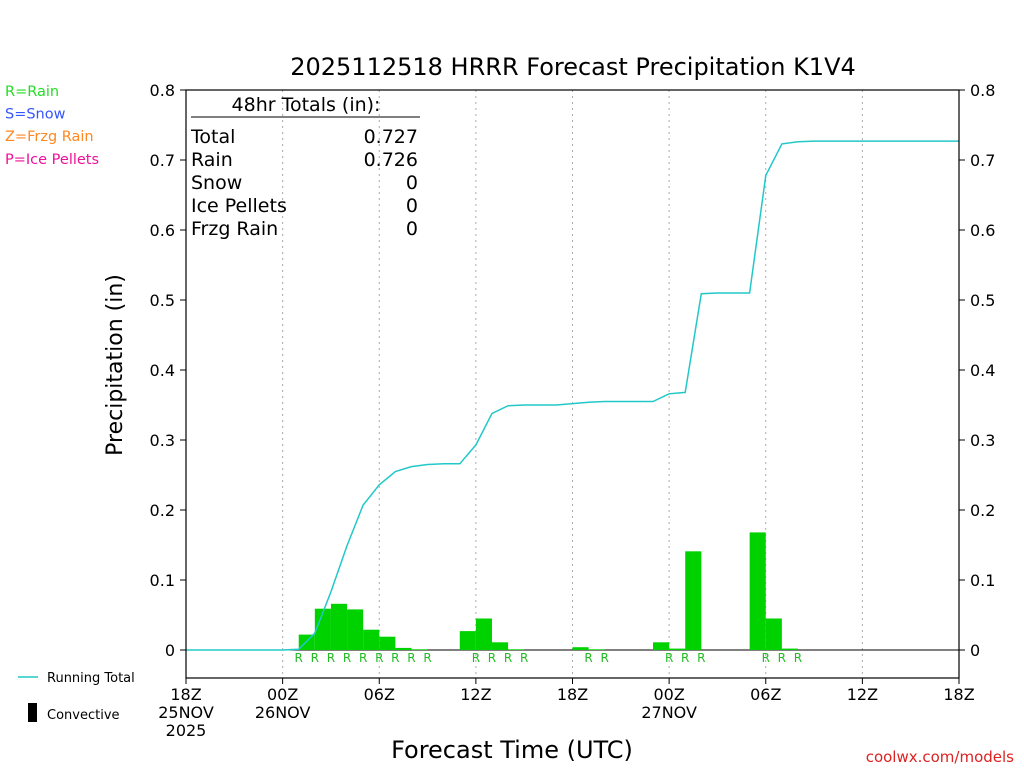 The width and height of the screenshot is (1024, 768). I want to click on precip-type-legend: R=Rain S=Snow Z=Frzg Rain P=Ice Pellets, so click(52, 126).